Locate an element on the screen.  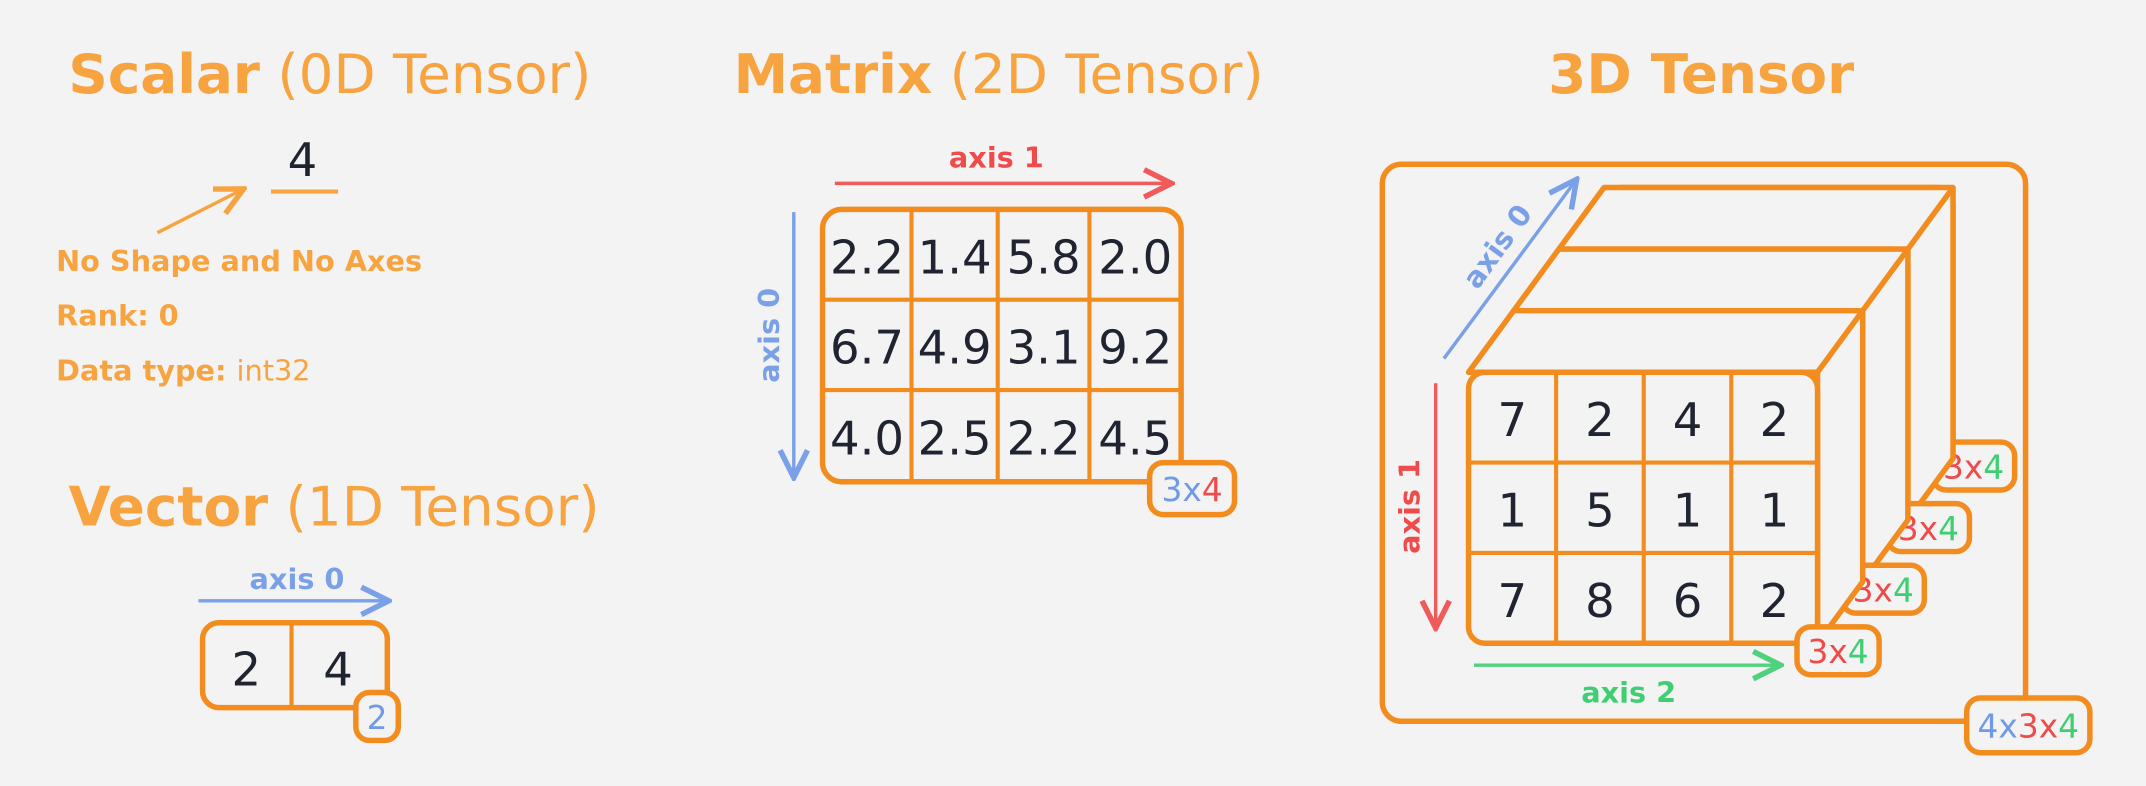
title-rest: (0D Tensor) is located at coordinates (434, 74).